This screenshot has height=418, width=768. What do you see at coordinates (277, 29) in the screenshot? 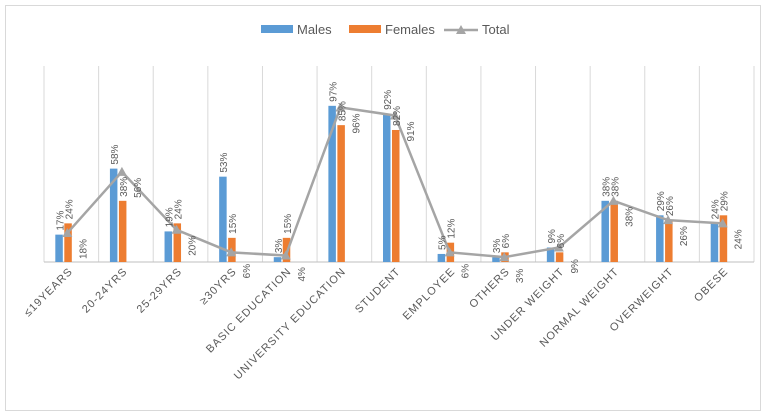
I see `legend-swatch-males` at bounding box center [277, 29].